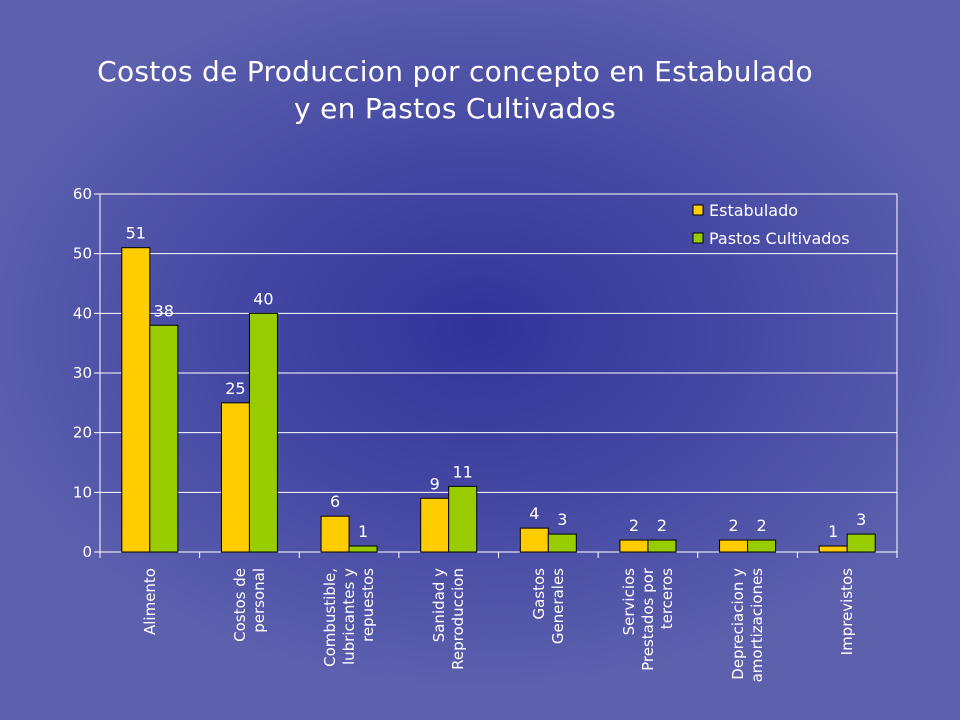  Describe the element at coordinates (558, 606) in the screenshot. I see `category-label-line: Generales` at that location.